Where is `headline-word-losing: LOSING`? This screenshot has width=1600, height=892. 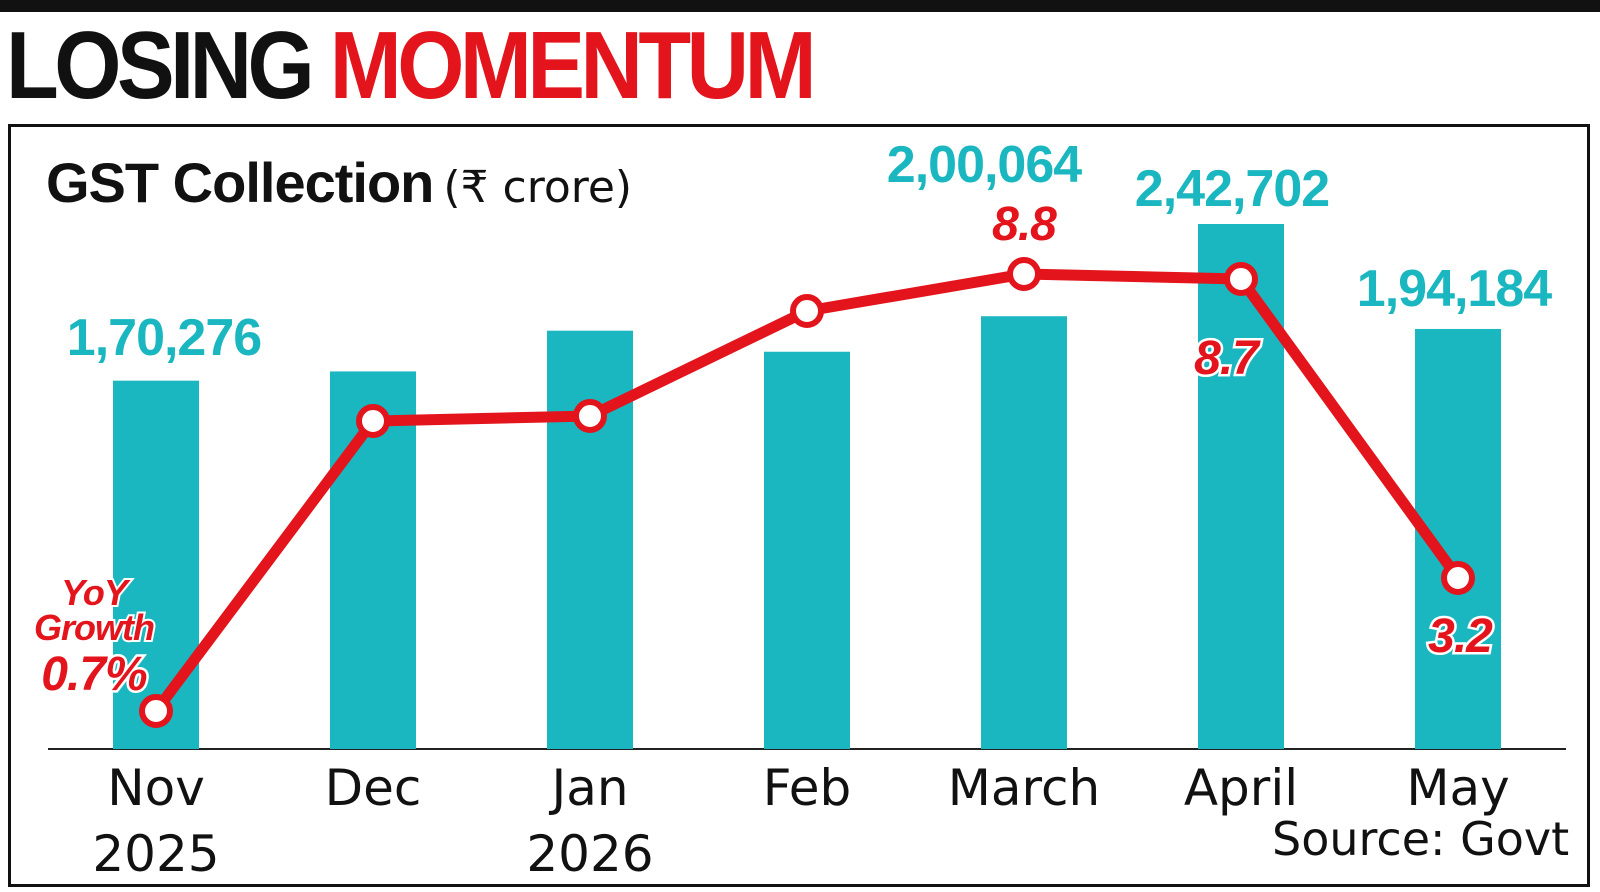 headline-word-losing: LOSING is located at coordinates (160, 65).